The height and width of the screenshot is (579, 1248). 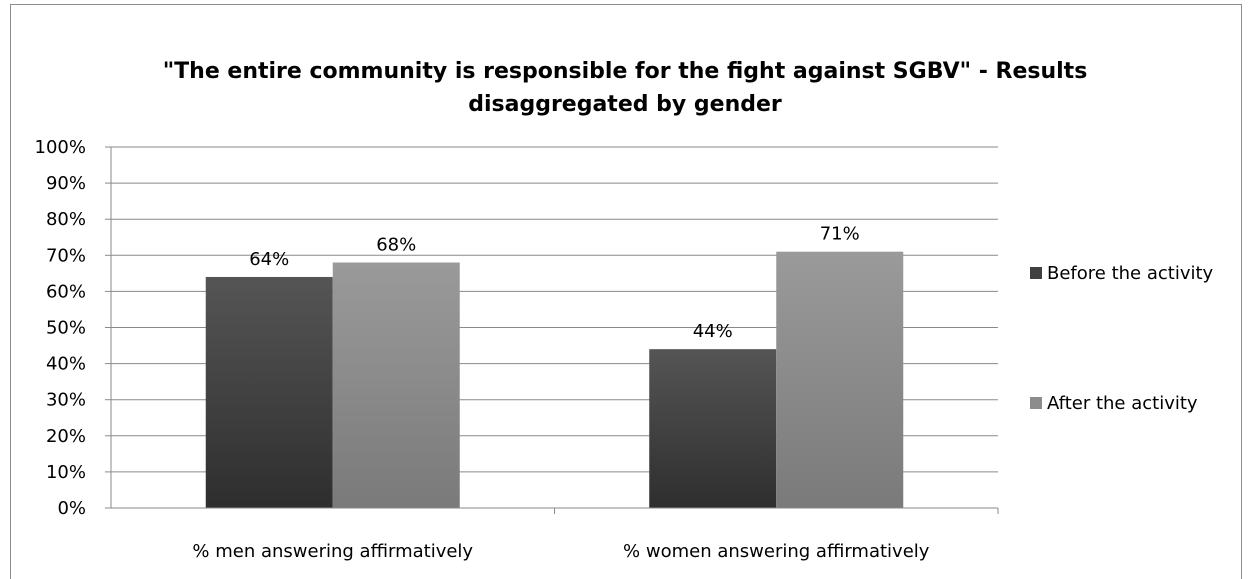 I want to click on x-category-label: % women answering affirmatively, so click(x=776, y=551).